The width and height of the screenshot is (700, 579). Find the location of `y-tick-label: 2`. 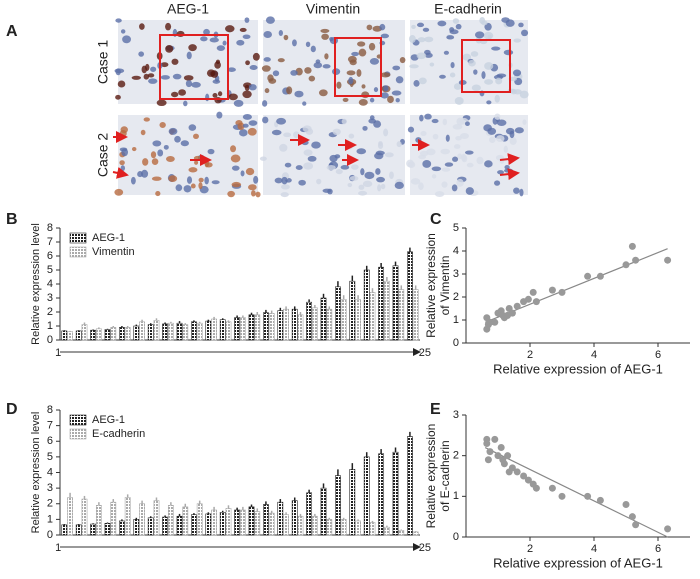

y-tick-label: 2 is located at coordinates (50, 504).